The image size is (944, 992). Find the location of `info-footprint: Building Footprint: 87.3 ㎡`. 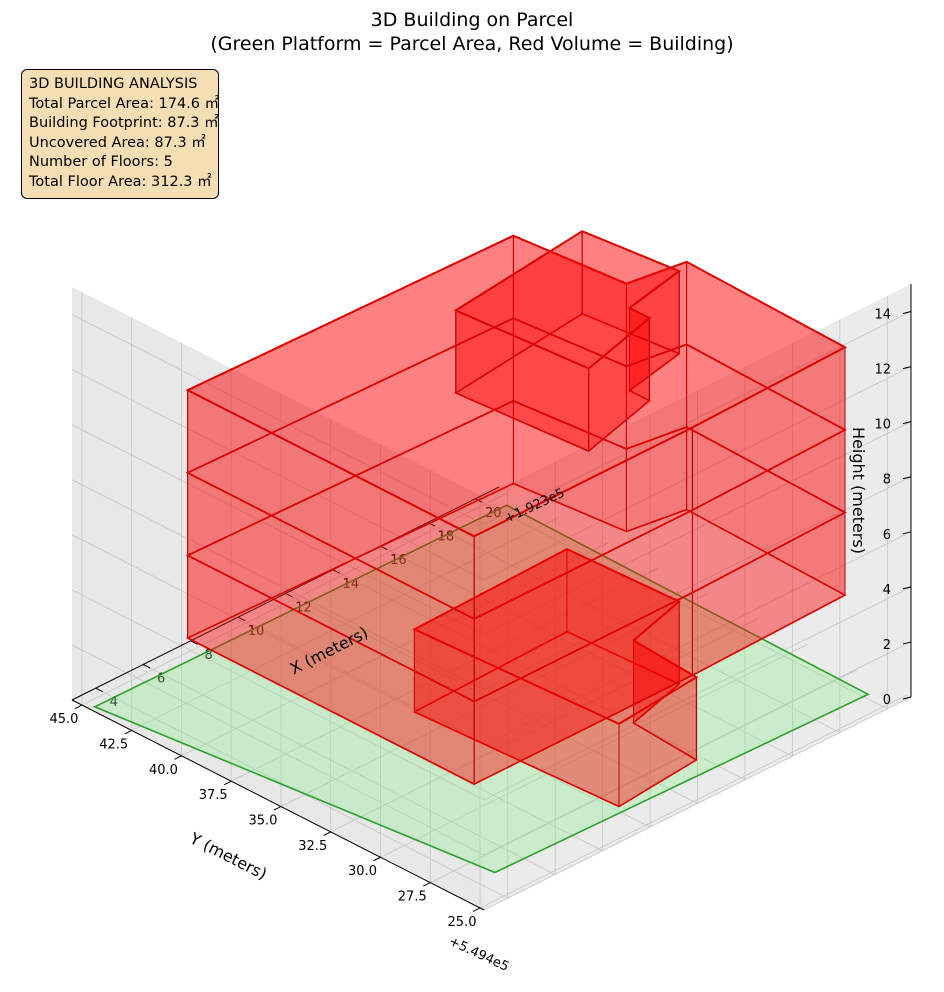

info-footprint: Building Footprint: 87.3 ㎡ is located at coordinates (124, 123).